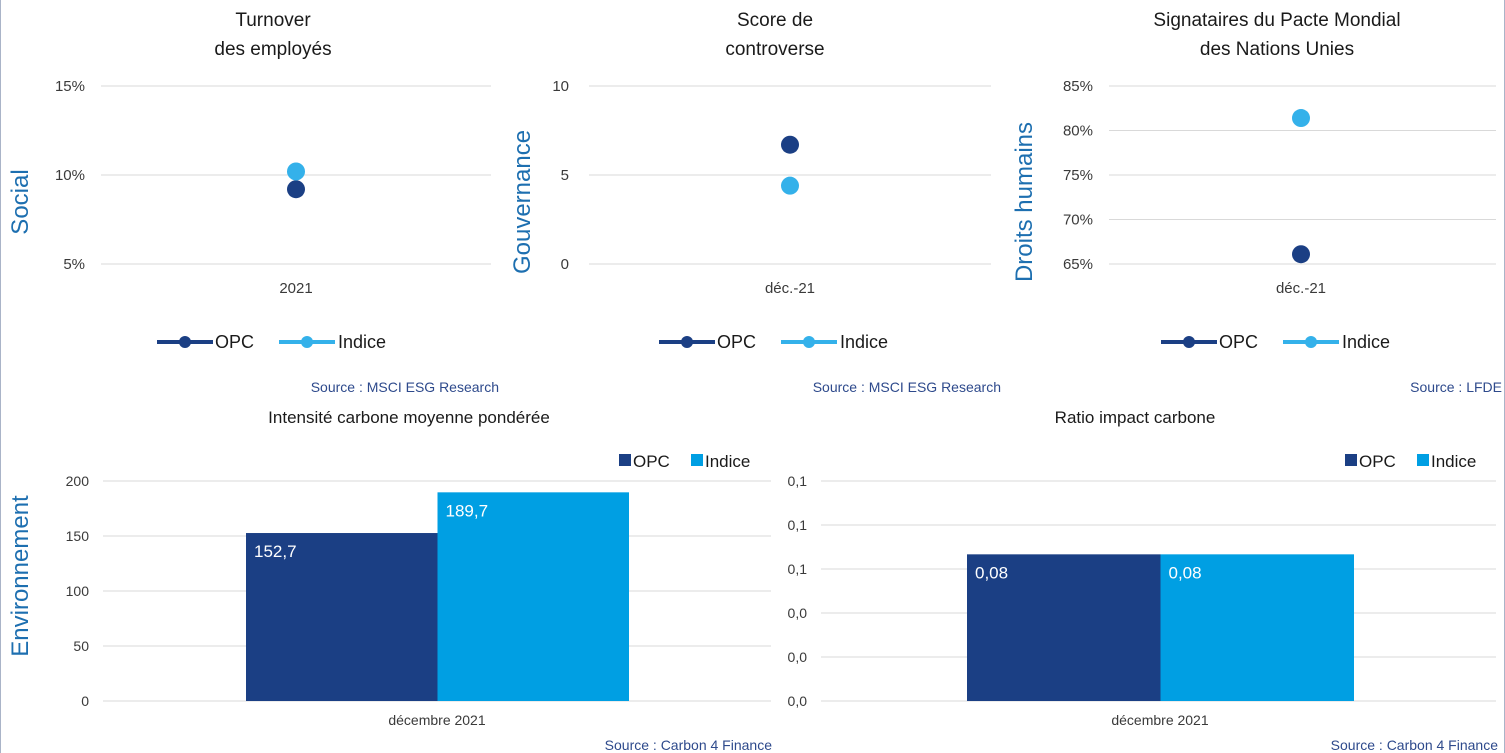 The image size is (1505, 753). I want to click on y-tick-label: 100, so click(78, 591).